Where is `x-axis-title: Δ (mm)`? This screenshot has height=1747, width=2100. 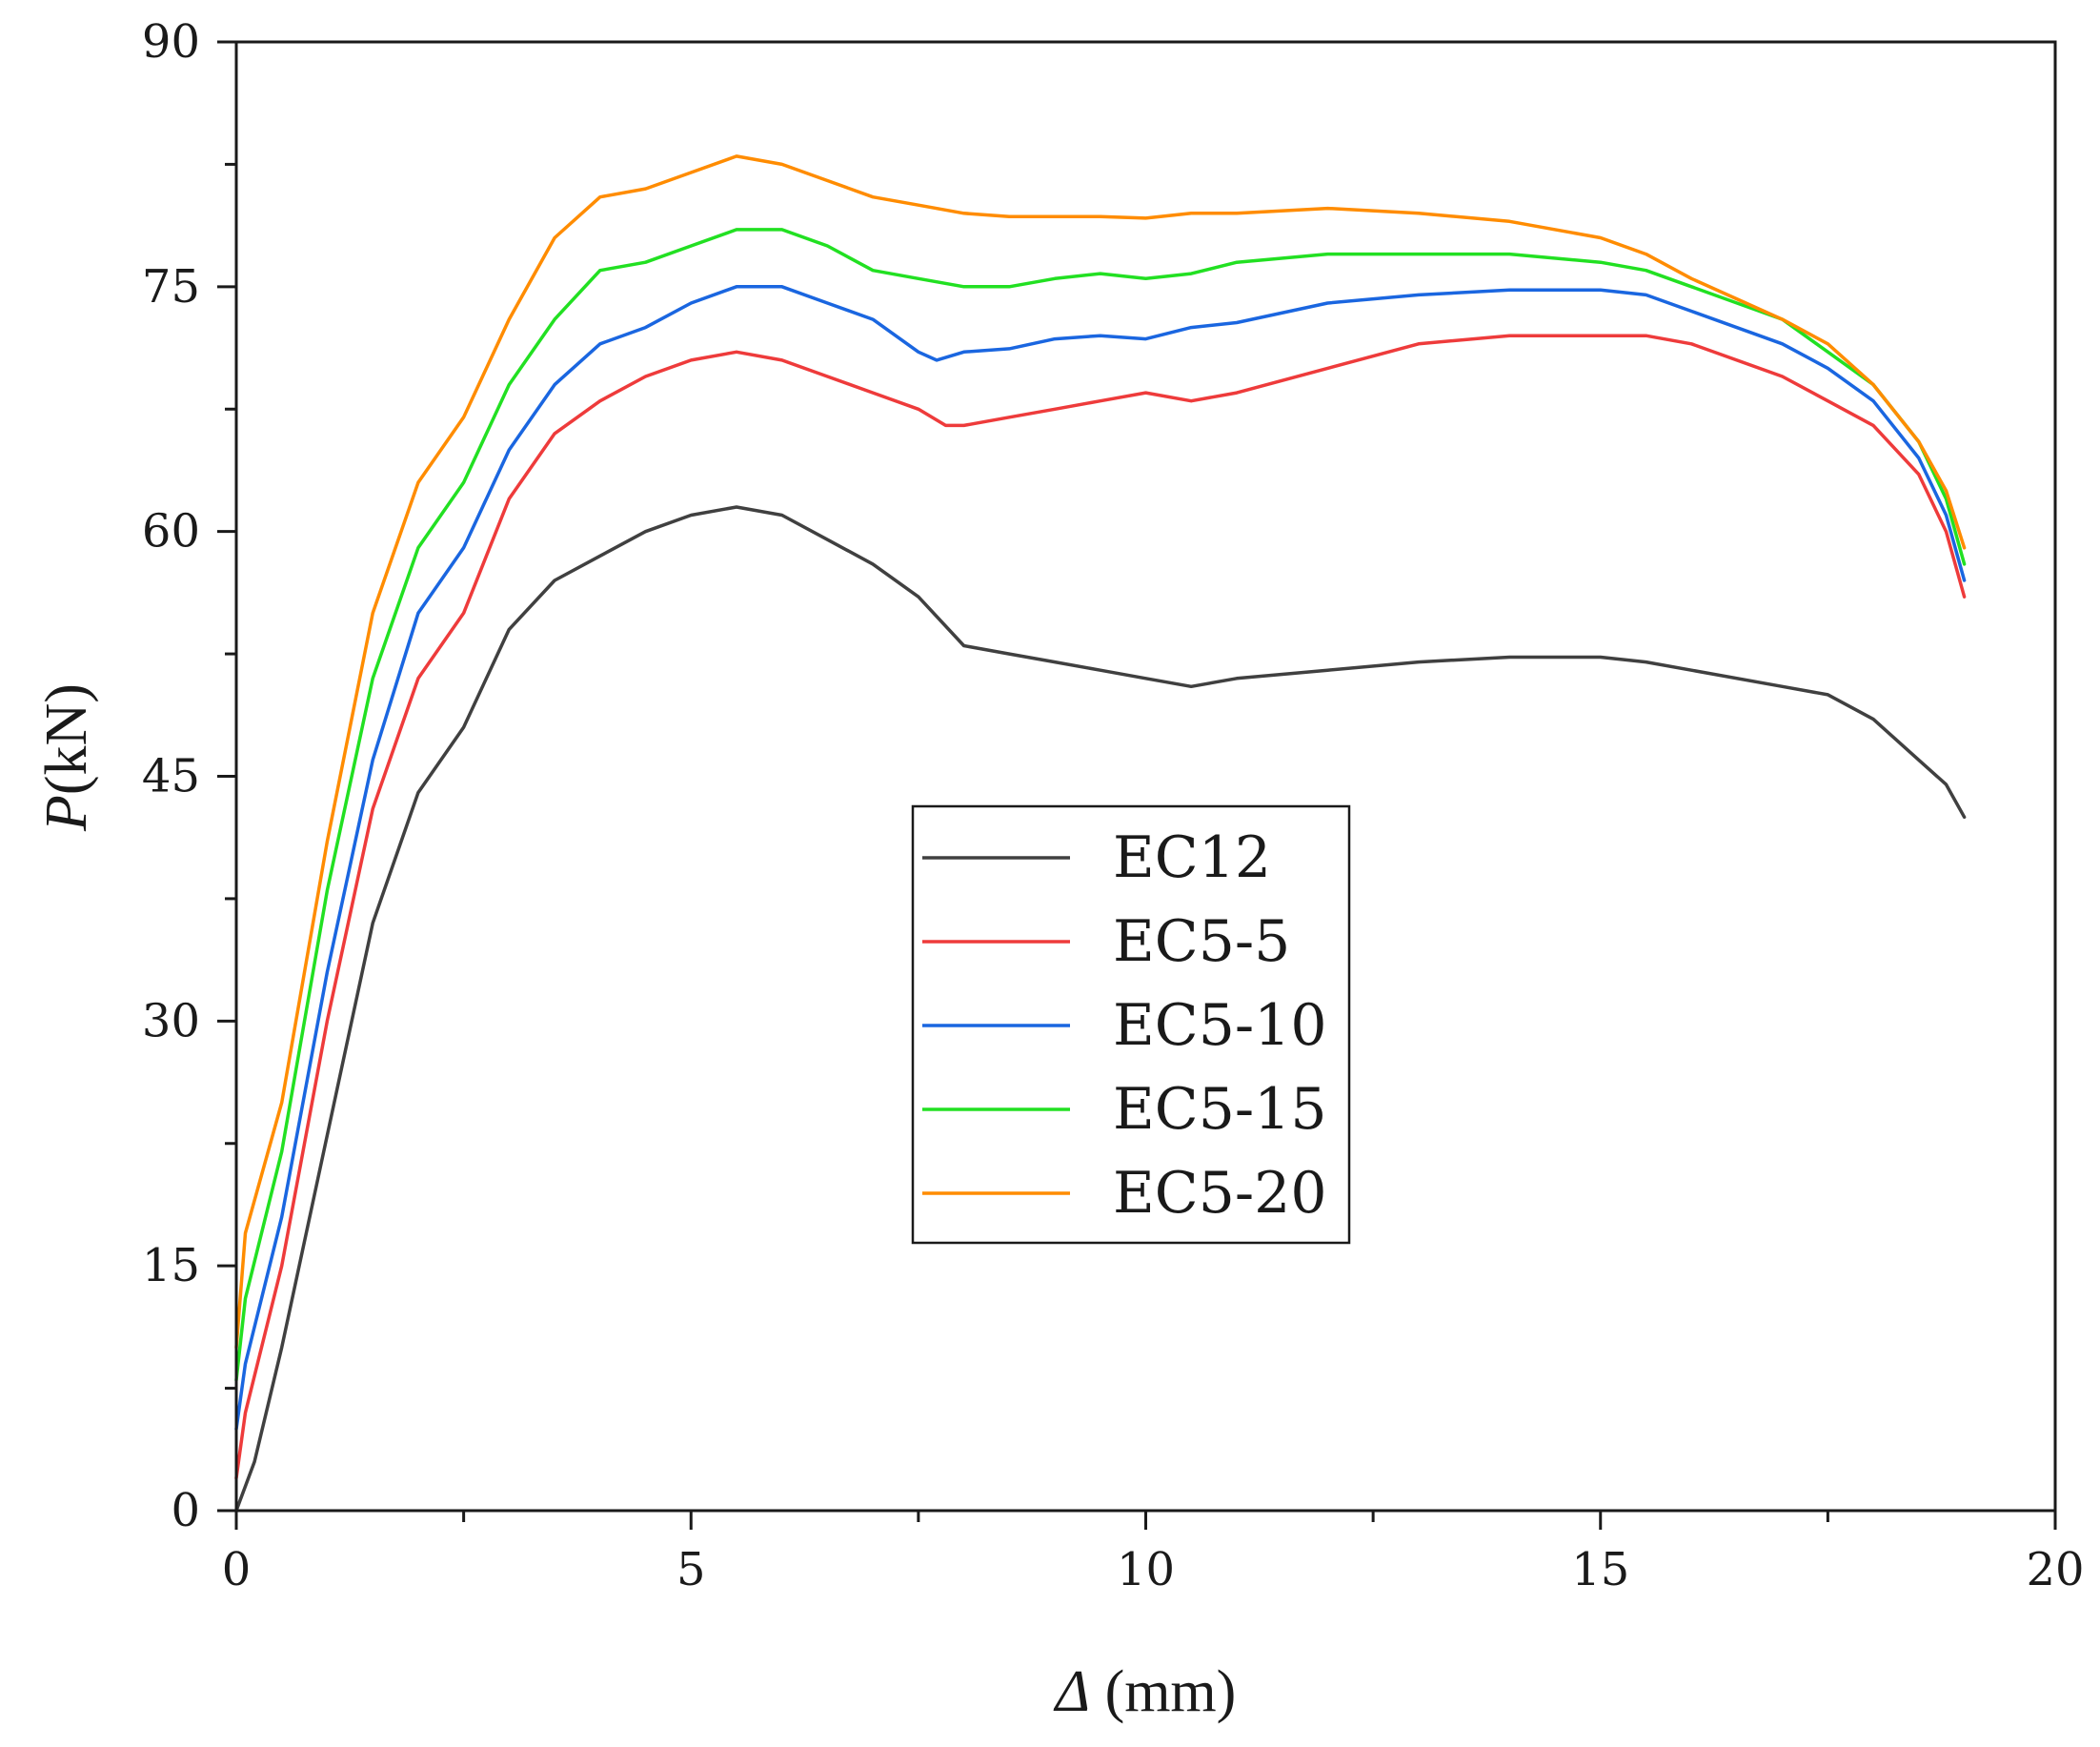 x-axis-title: Δ (mm) is located at coordinates (1145, 1691).